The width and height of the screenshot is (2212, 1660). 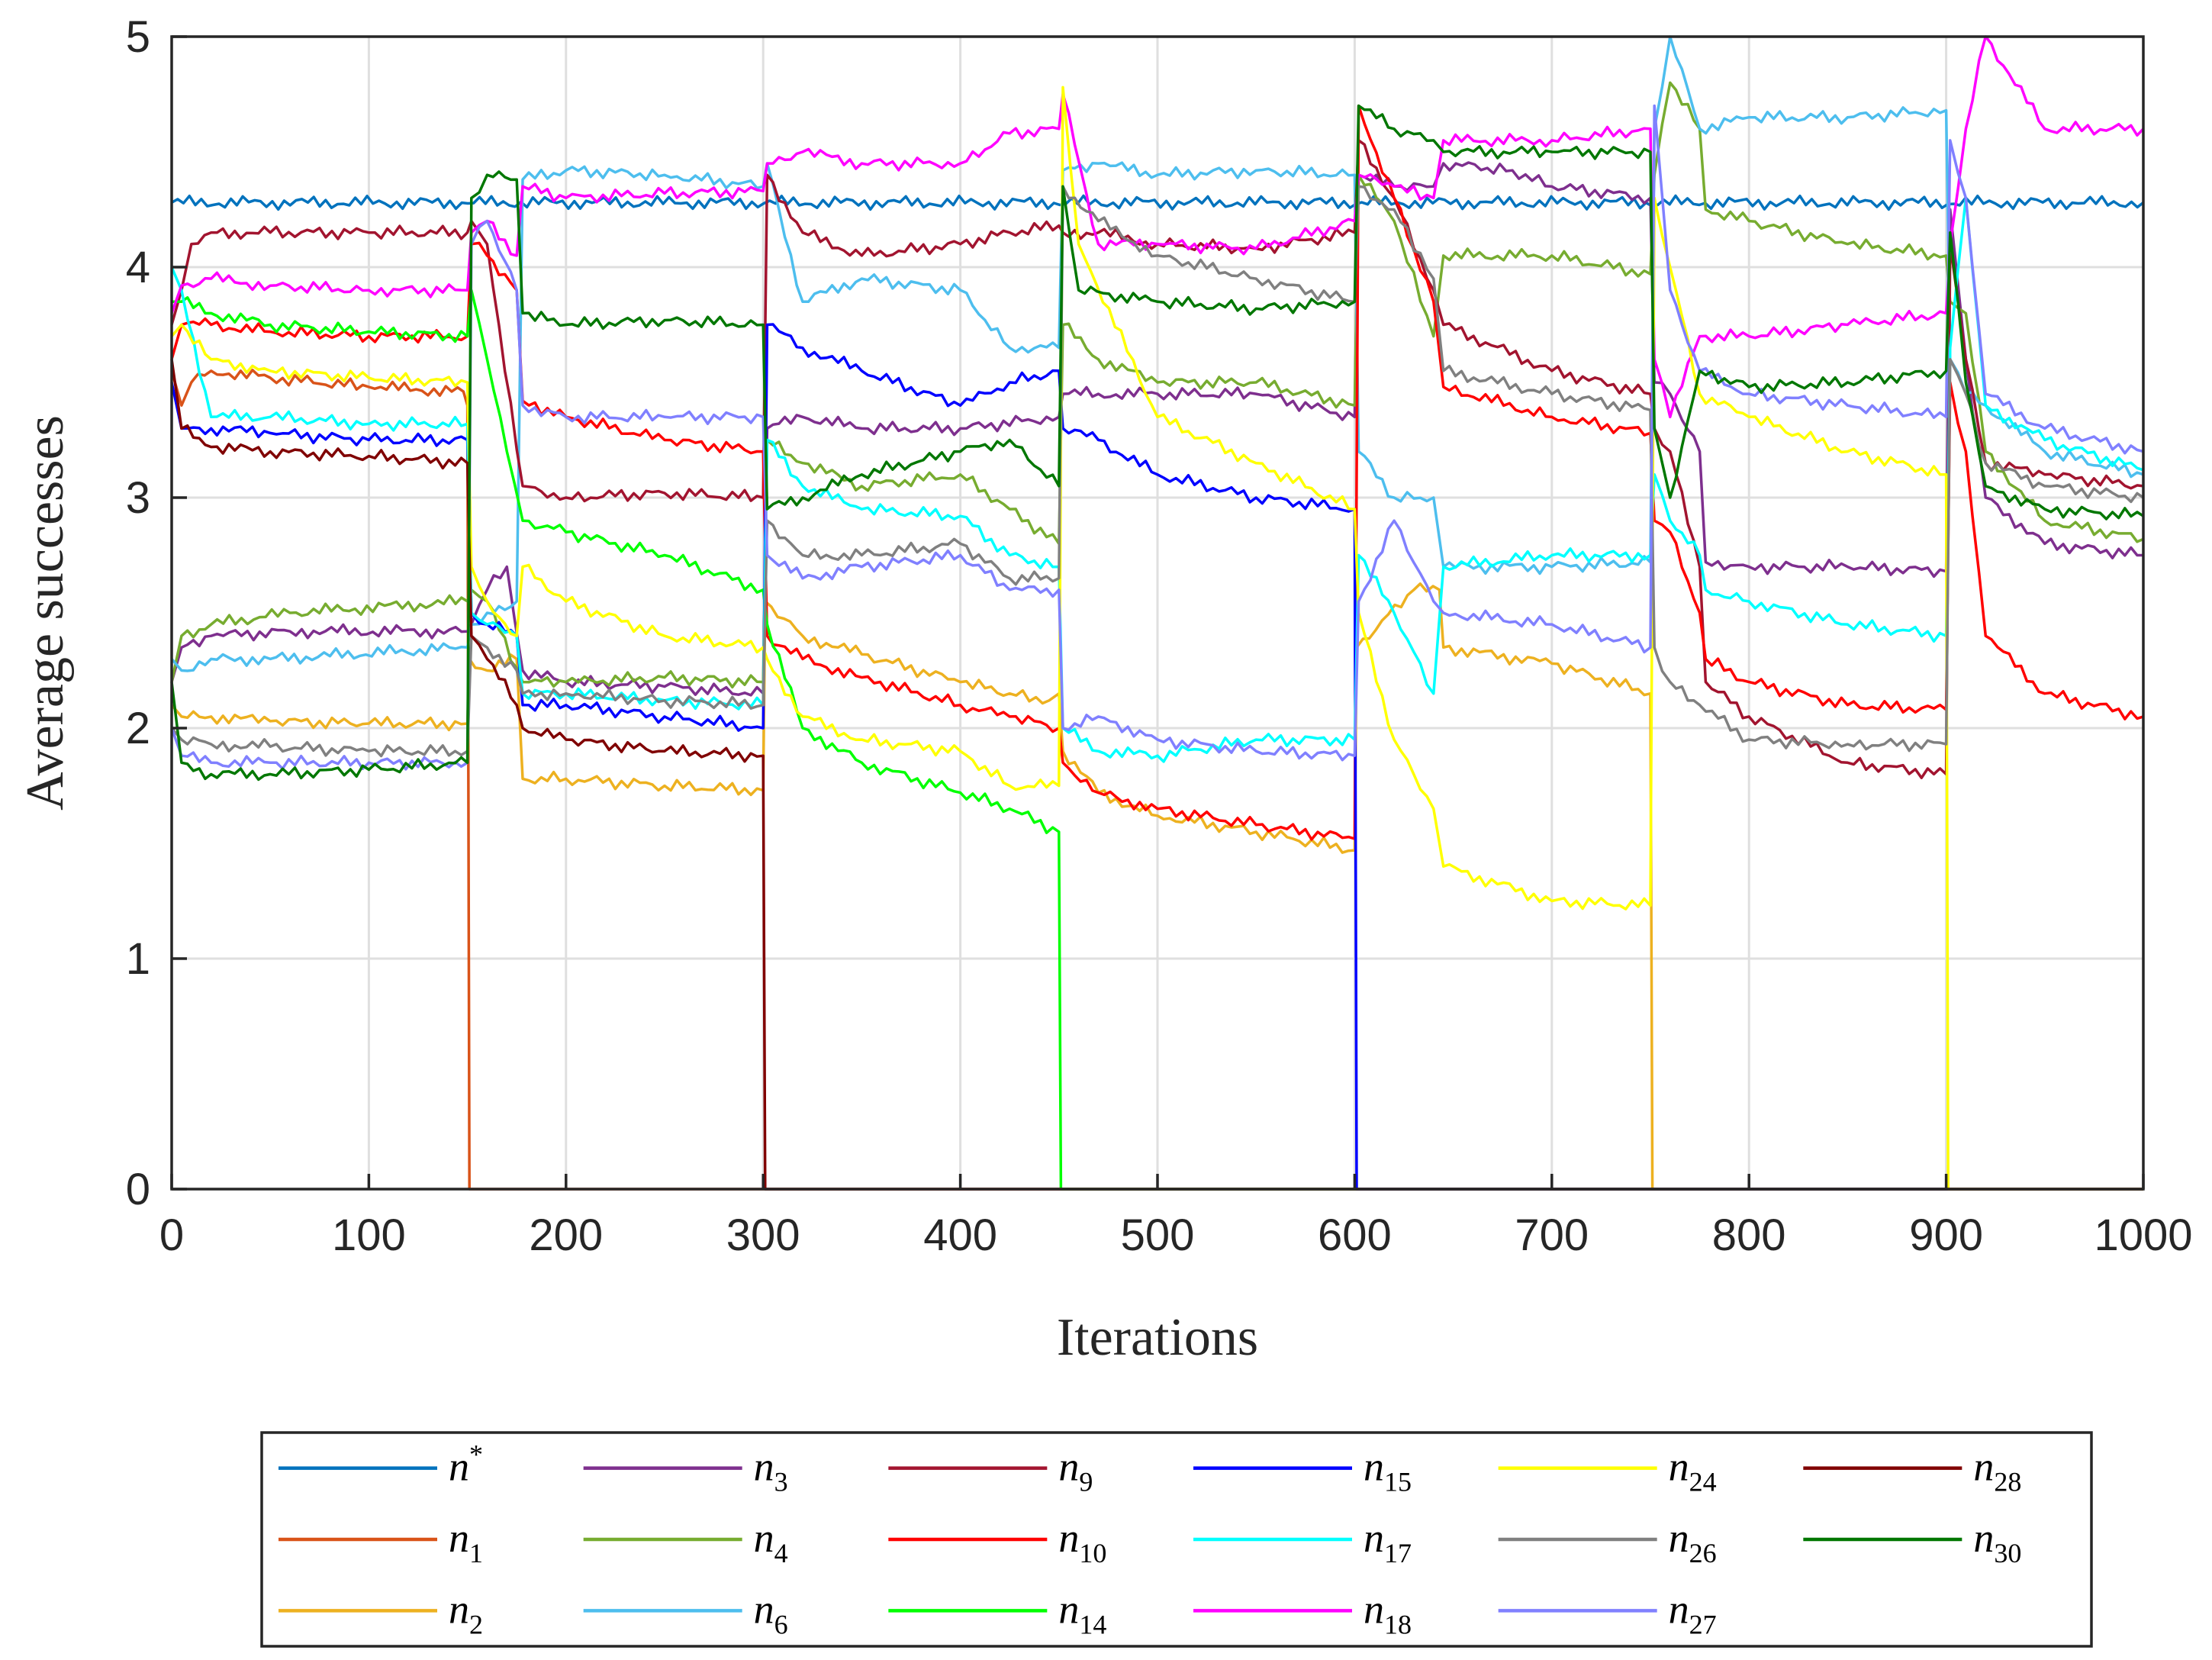 I want to click on series-line-nstar, so click(x=1158, y=203).